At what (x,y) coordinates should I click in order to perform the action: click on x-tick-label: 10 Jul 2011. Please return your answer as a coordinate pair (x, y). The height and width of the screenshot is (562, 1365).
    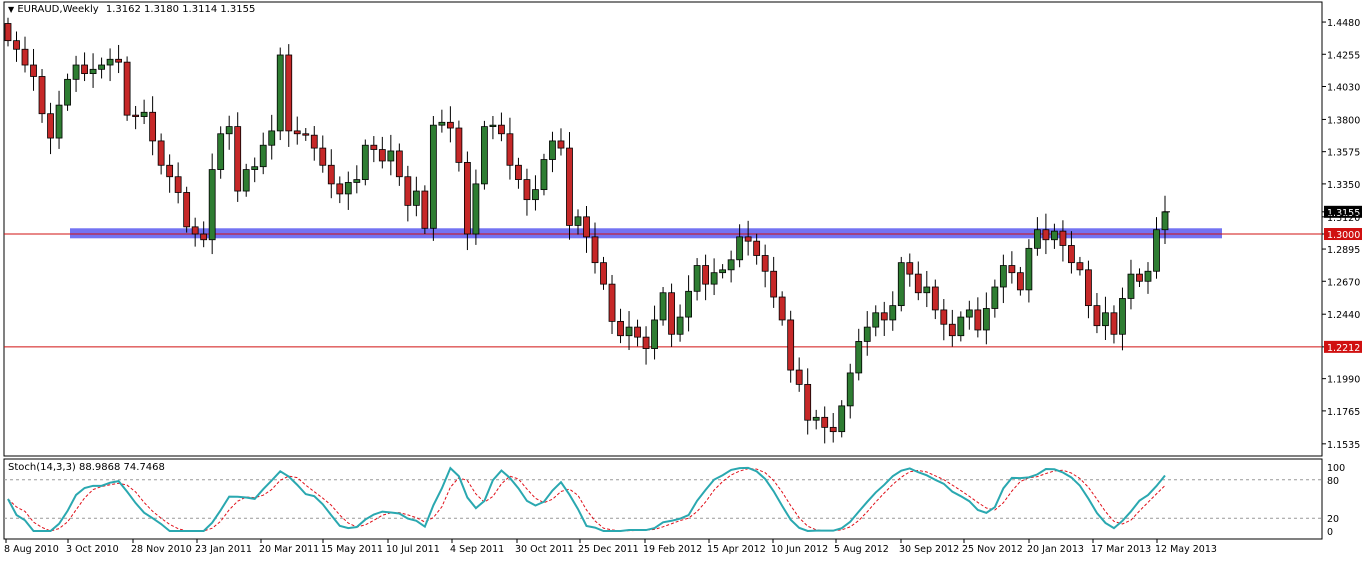
    Looking at the image, I should click on (413, 549).